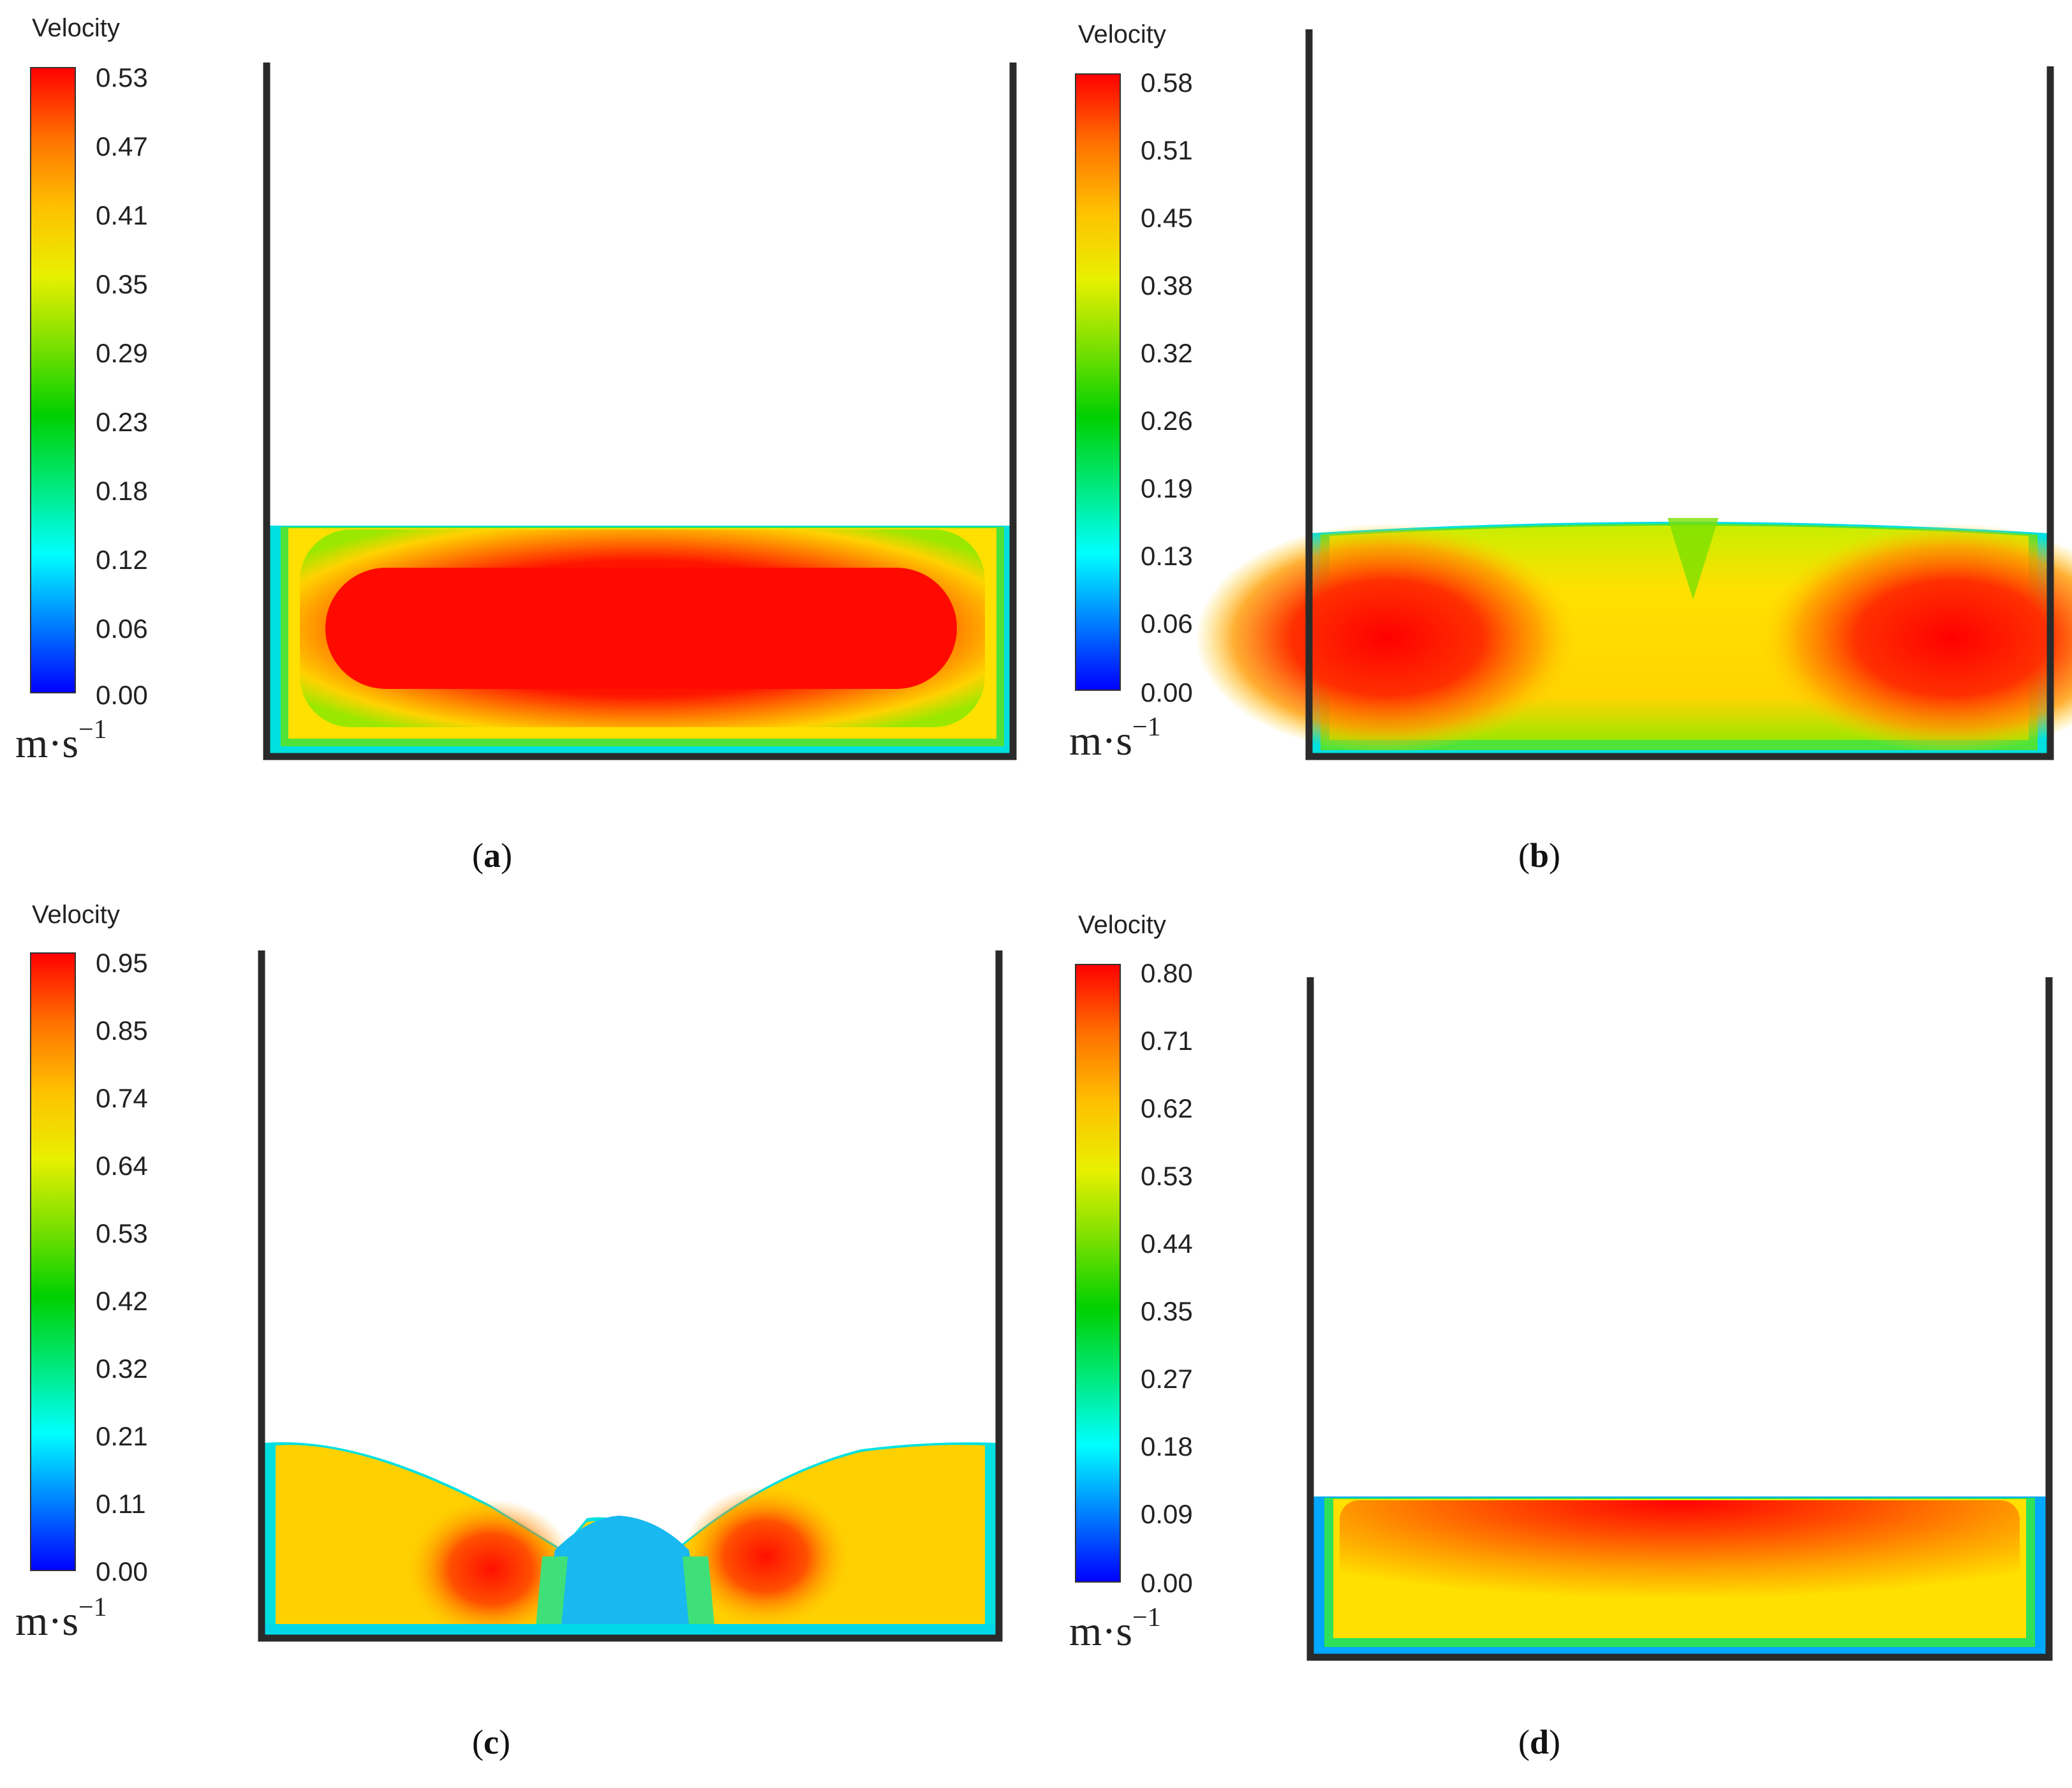 Image resolution: width=2072 pixels, height=1788 pixels. I want to click on central-low-velocity, so click(1694, 559).